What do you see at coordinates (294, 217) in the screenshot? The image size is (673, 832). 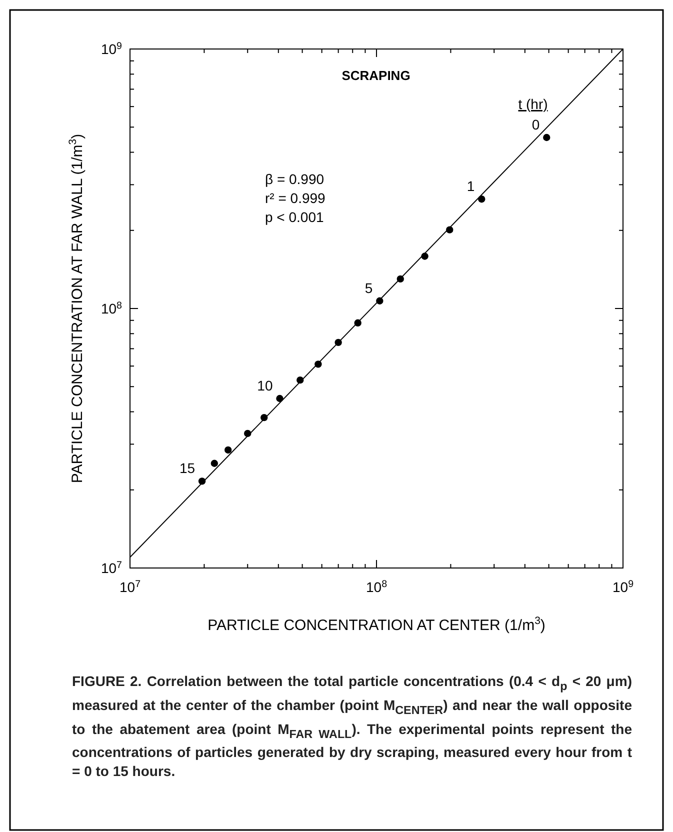 I see `annotation: p < 0.001` at bounding box center [294, 217].